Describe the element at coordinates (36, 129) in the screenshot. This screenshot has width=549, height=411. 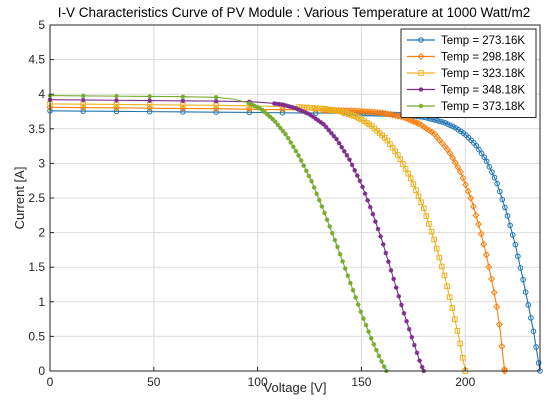
I see `y-tick-label: 3.5` at that location.